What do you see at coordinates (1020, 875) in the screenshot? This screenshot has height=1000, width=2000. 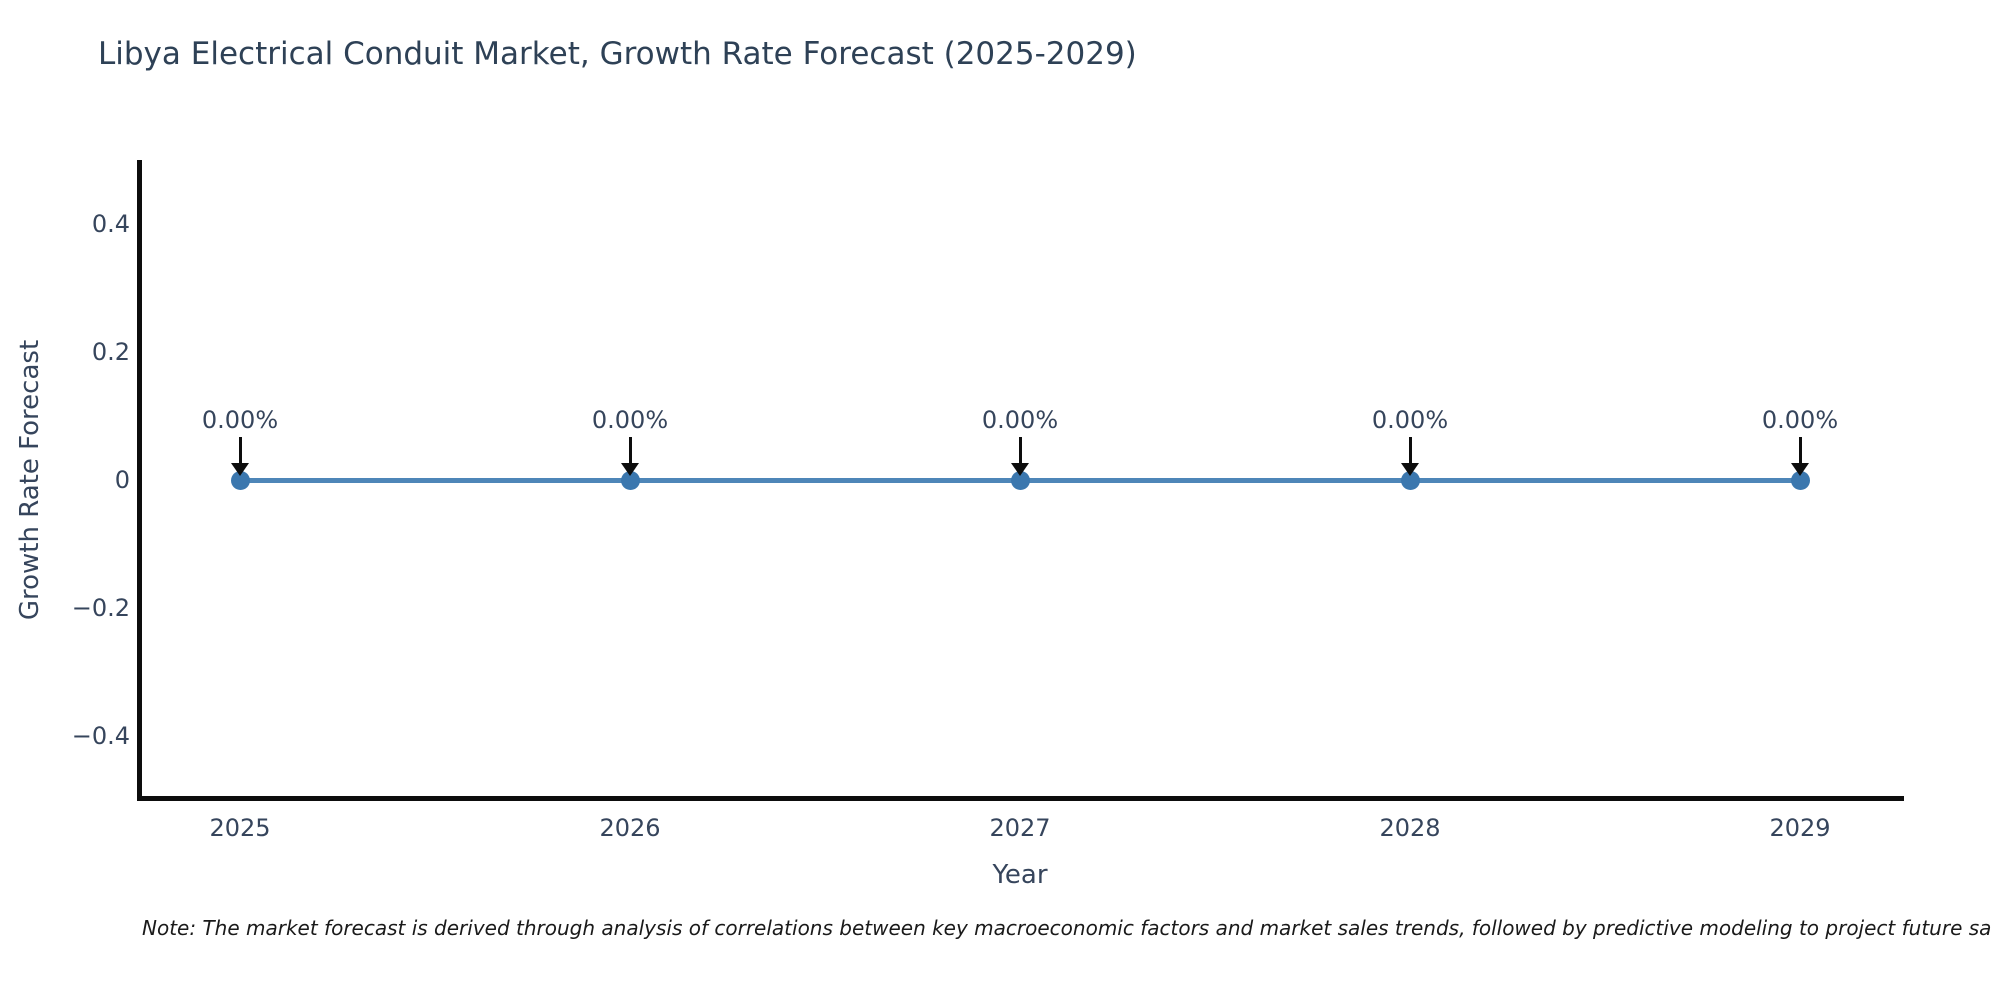 I see `x-axis-title: Year` at bounding box center [1020, 875].